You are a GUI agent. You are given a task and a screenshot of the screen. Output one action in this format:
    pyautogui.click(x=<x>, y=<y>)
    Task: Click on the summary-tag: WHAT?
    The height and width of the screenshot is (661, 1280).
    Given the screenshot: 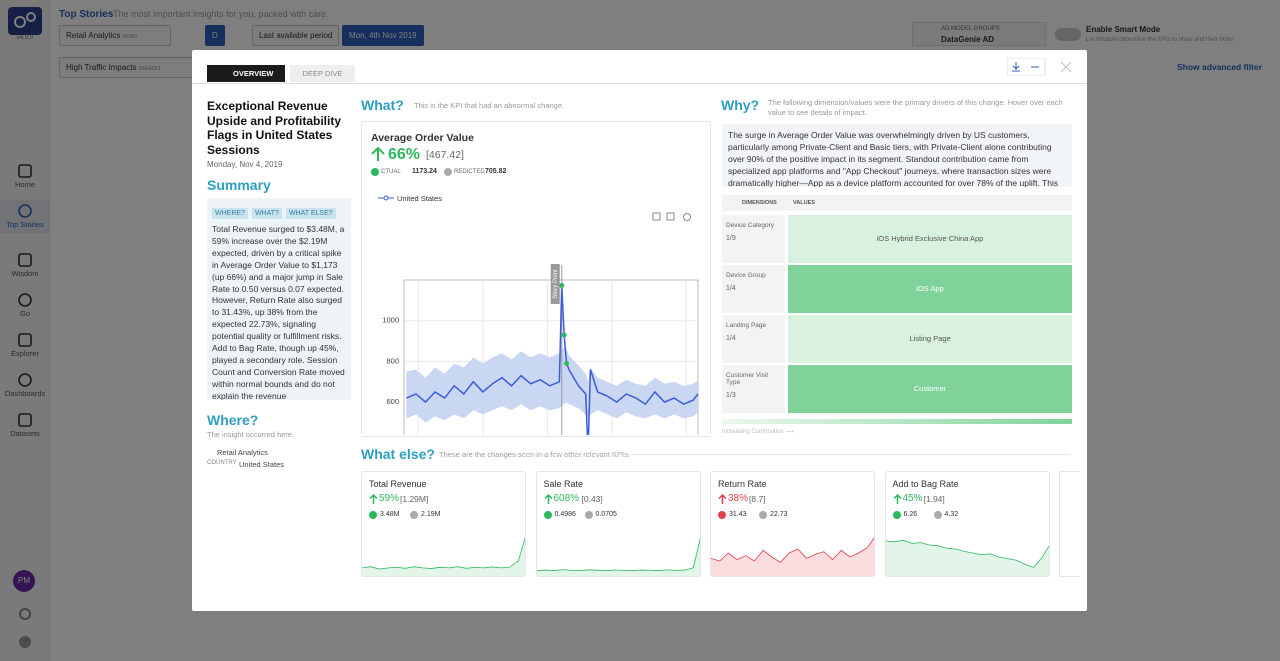 What is the action you would take?
    pyautogui.click(x=266, y=213)
    